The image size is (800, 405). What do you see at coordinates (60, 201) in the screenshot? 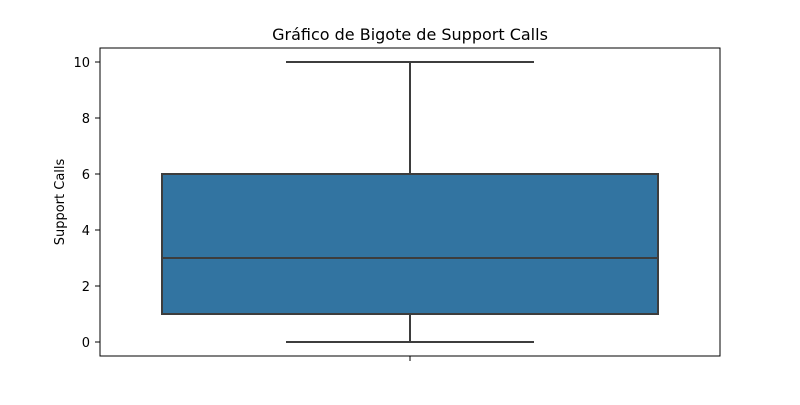
I see `y-axis-label: Support Calls` at bounding box center [60, 201].